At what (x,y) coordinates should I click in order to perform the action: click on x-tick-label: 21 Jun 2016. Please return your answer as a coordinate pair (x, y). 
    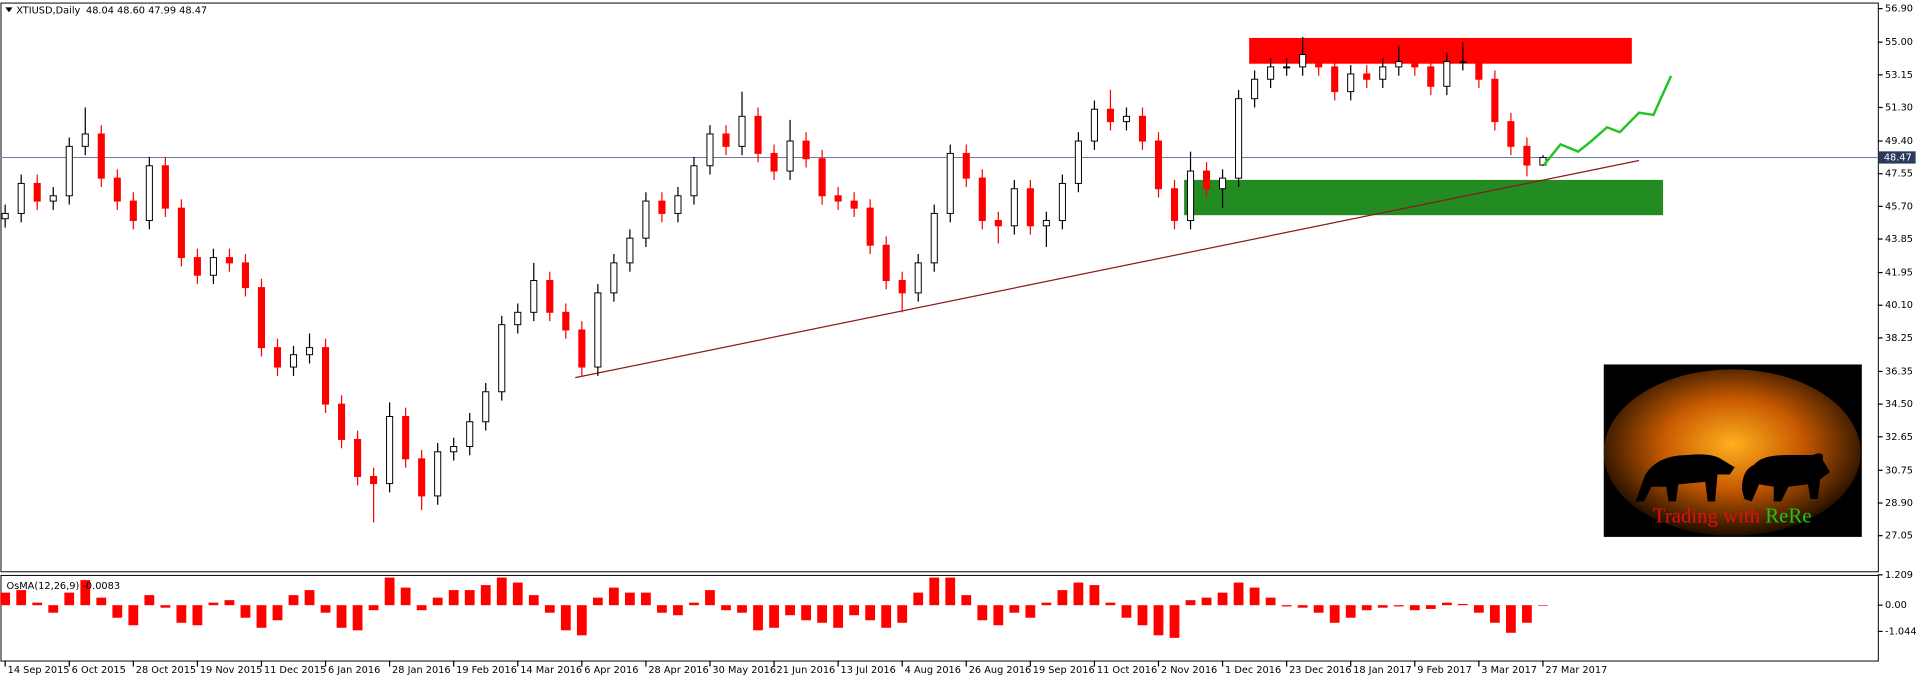
    Looking at the image, I should click on (806, 670).